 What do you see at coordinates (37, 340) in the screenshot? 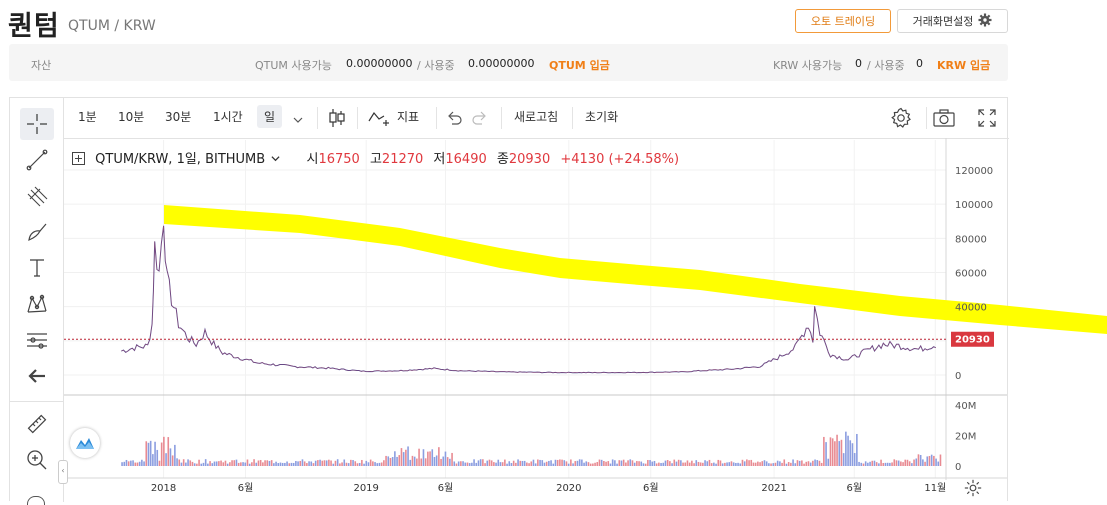
I see `measure-icon` at bounding box center [37, 340].